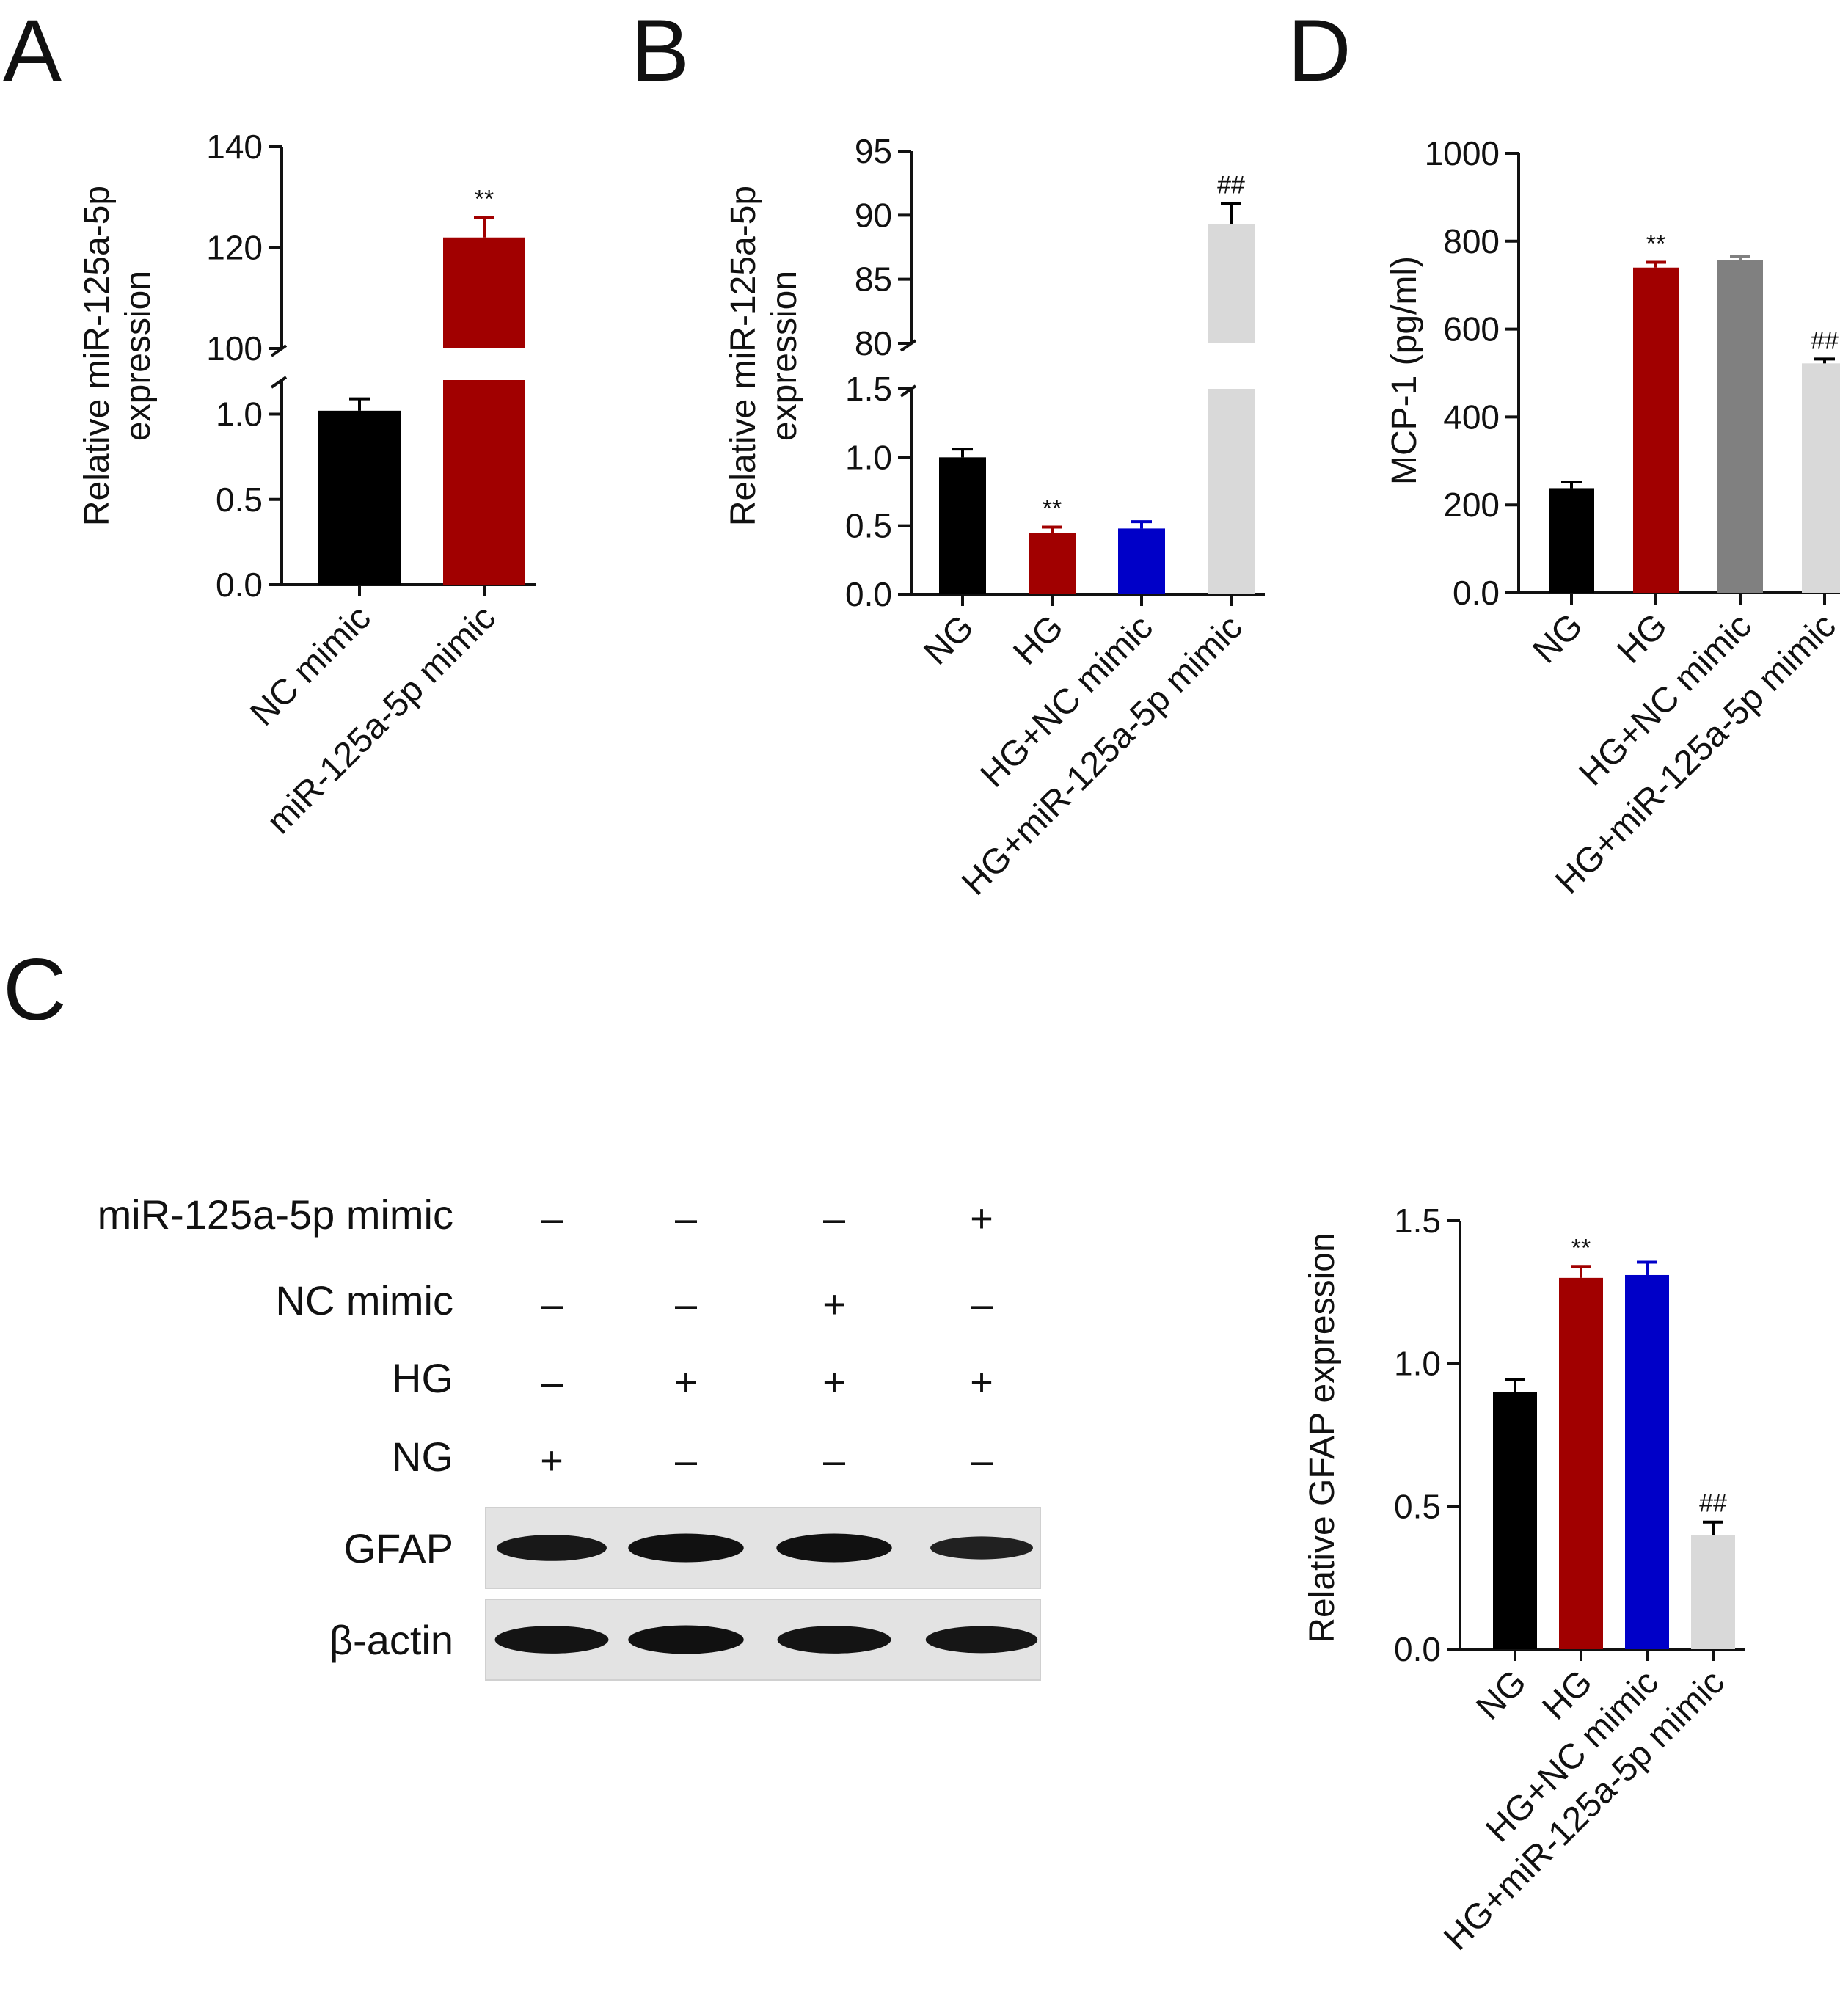 This screenshot has width=1840, height=2016. I want to click on category-label: miR-125a-5p mimic, so click(381, 720).